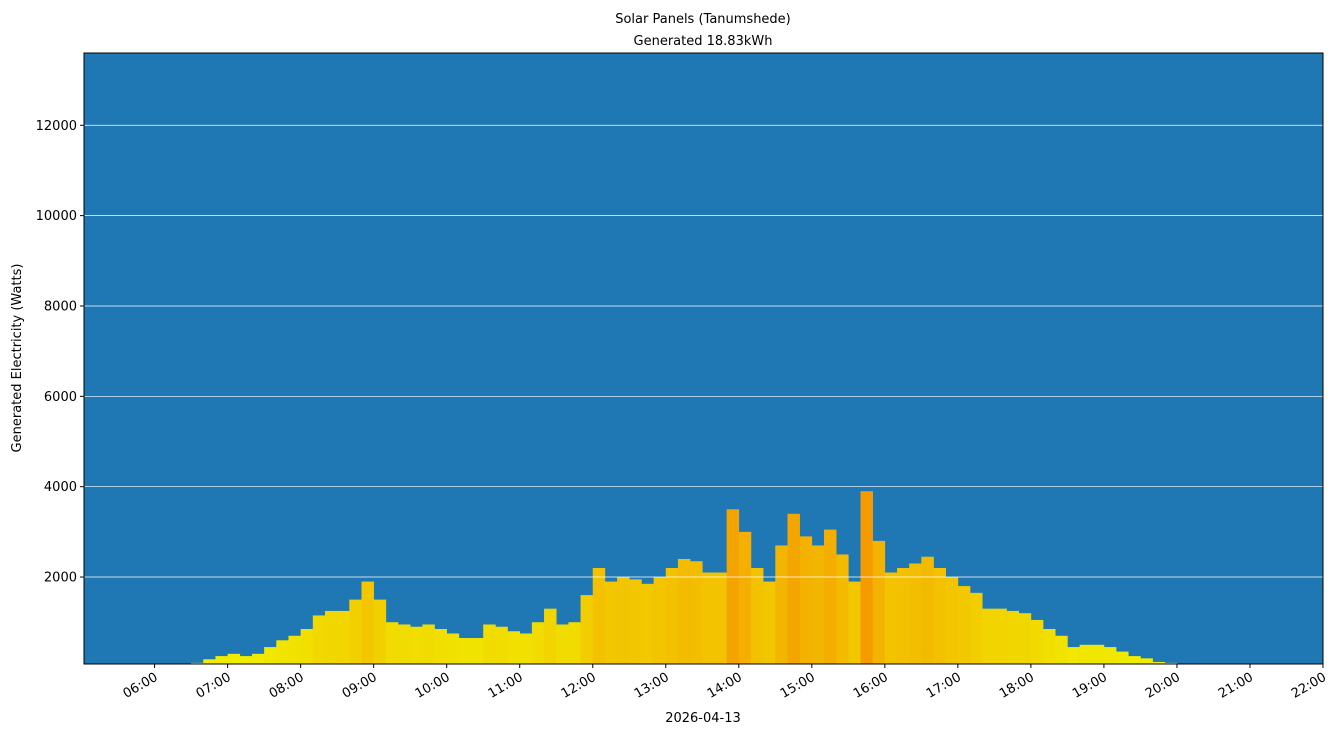 Image resolution: width=1333 pixels, height=736 pixels. Describe the element at coordinates (56, 216) in the screenshot. I see `y-tick-label: 10000` at that location.